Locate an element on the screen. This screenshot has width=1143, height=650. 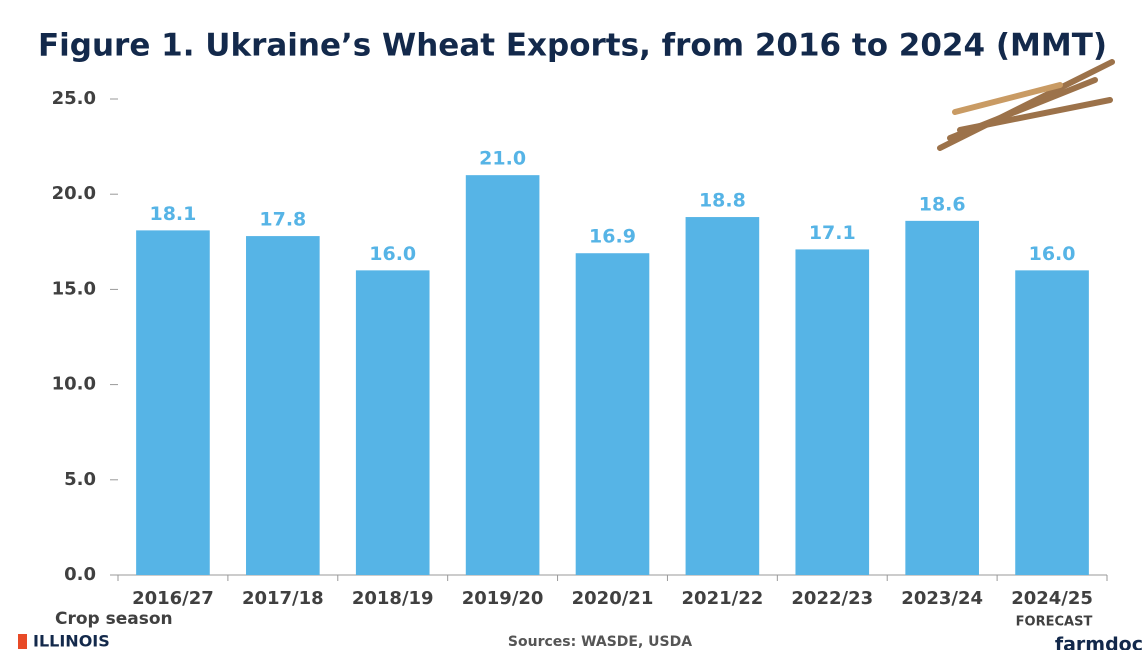
value-label: 17.8 is located at coordinates (282, 220).